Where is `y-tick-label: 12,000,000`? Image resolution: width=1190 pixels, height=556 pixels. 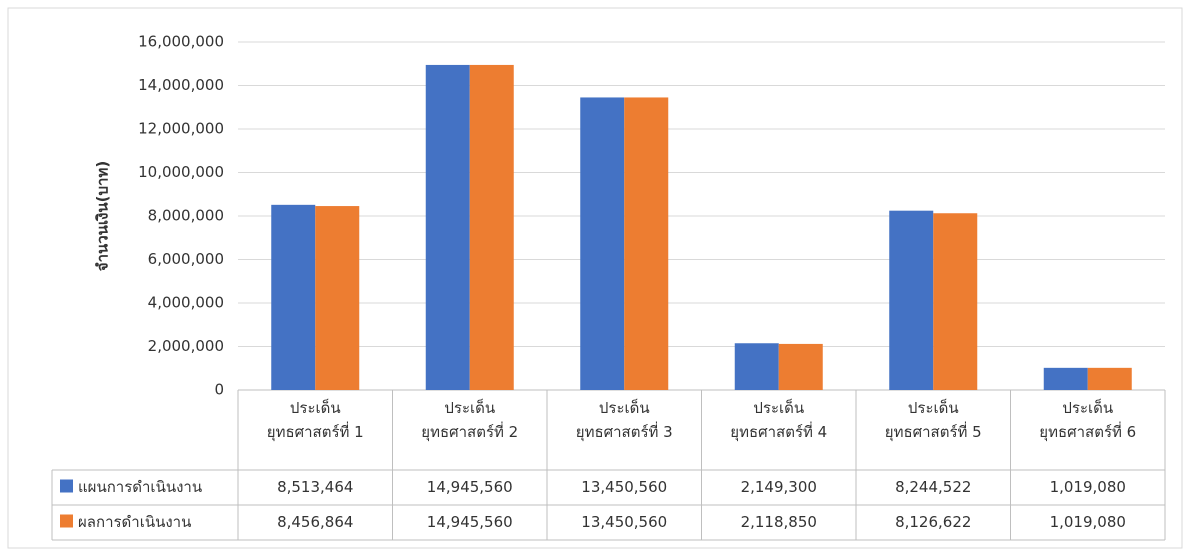 y-tick-label: 12,000,000 is located at coordinates (181, 129).